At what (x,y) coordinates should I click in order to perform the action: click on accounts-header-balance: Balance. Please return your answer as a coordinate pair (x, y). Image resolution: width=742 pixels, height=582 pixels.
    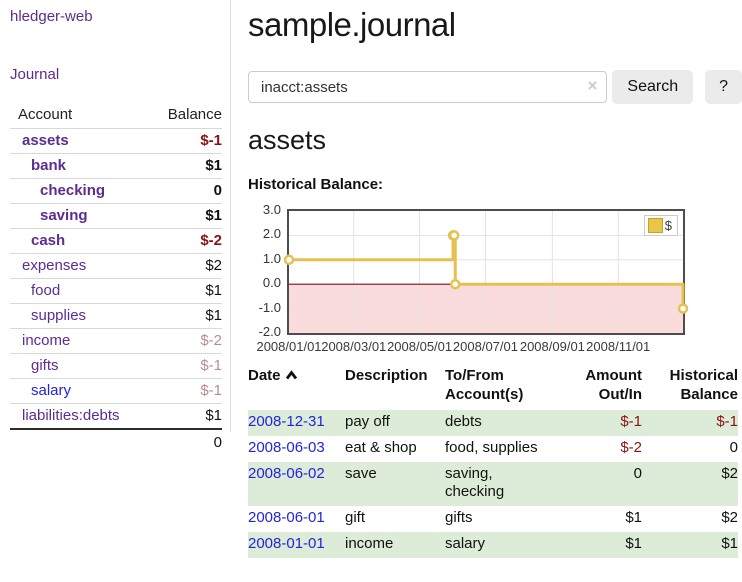
    Looking at the image, I should click on (194, 114).